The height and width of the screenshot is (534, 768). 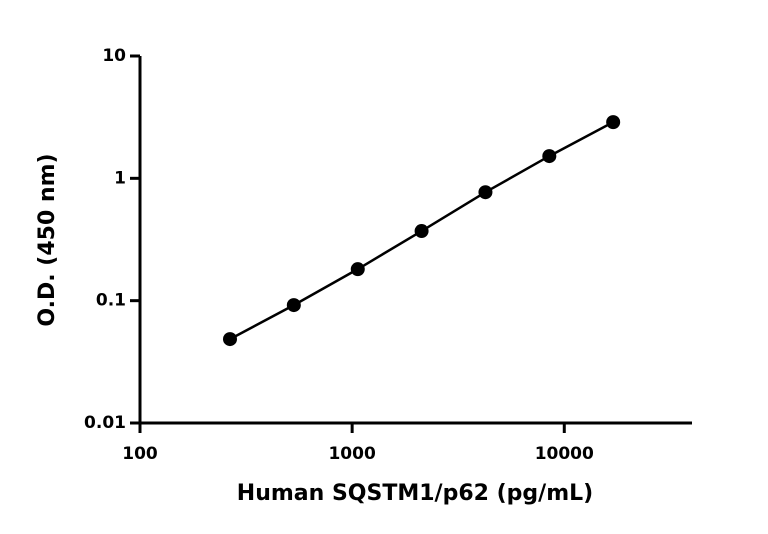 I want to click on x-tick-label: 10000, so click(x=564, y=454).